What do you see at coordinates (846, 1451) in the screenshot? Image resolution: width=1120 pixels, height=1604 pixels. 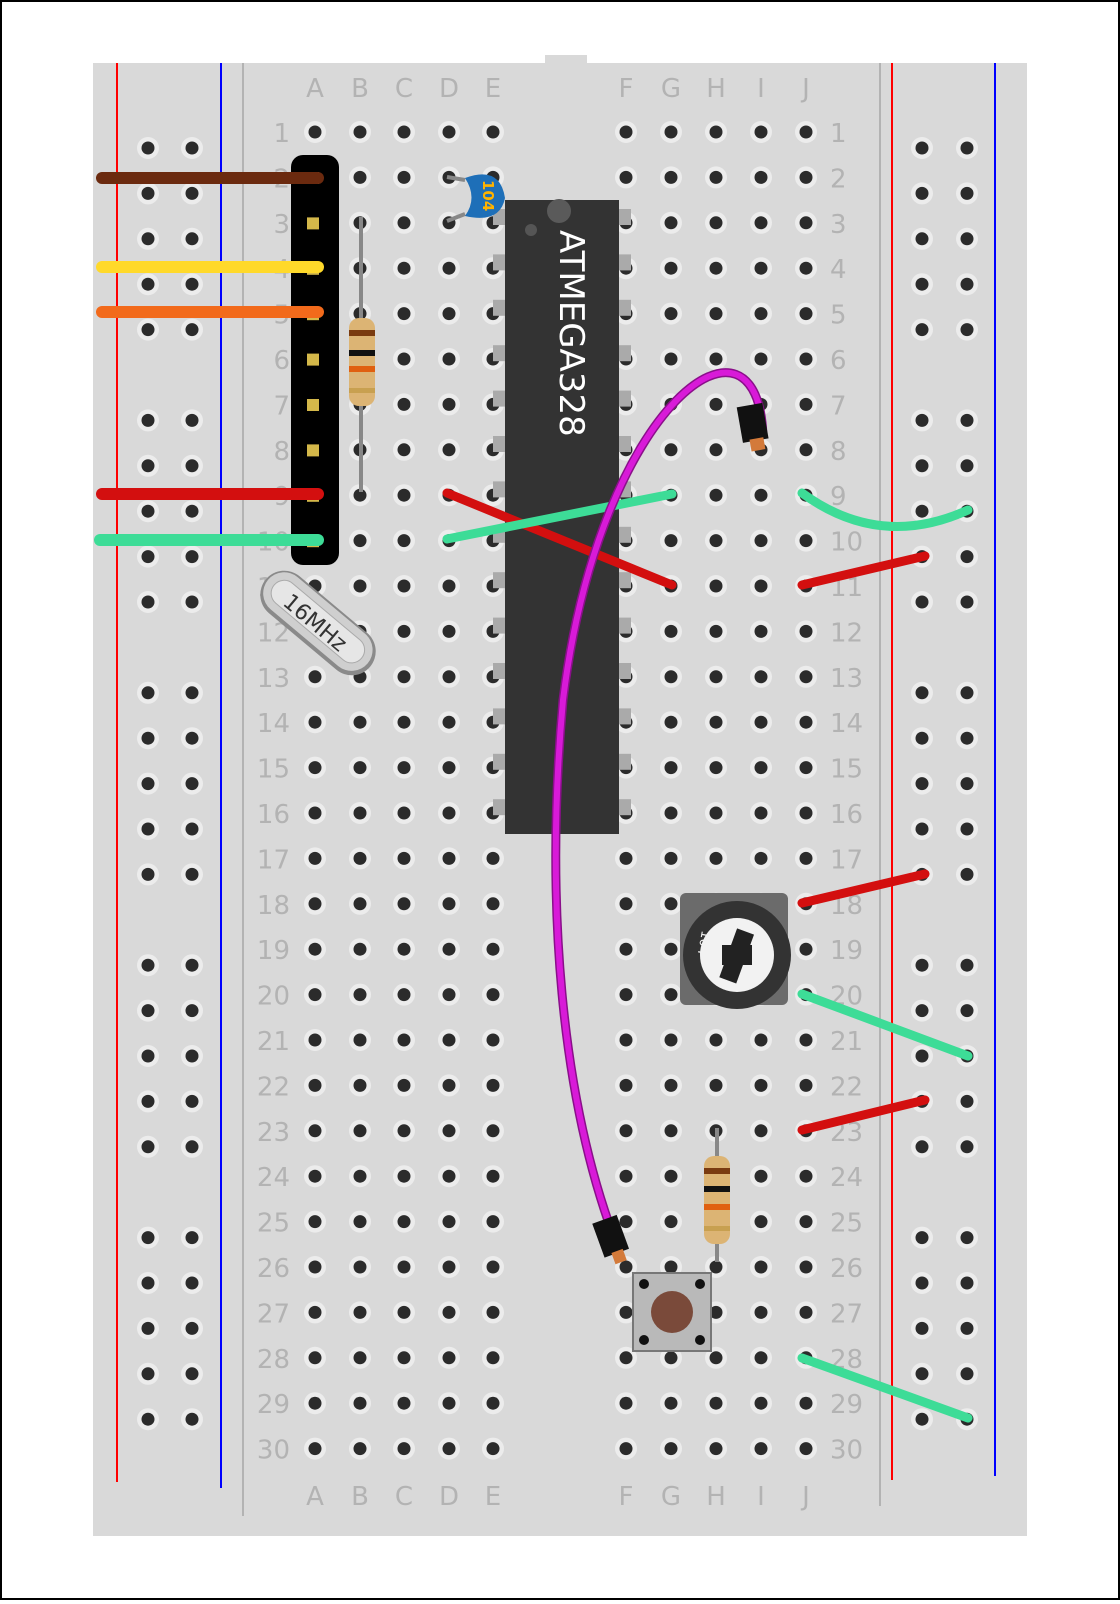 I see `row-label-right: 30` at bounding box center [846, 1451].